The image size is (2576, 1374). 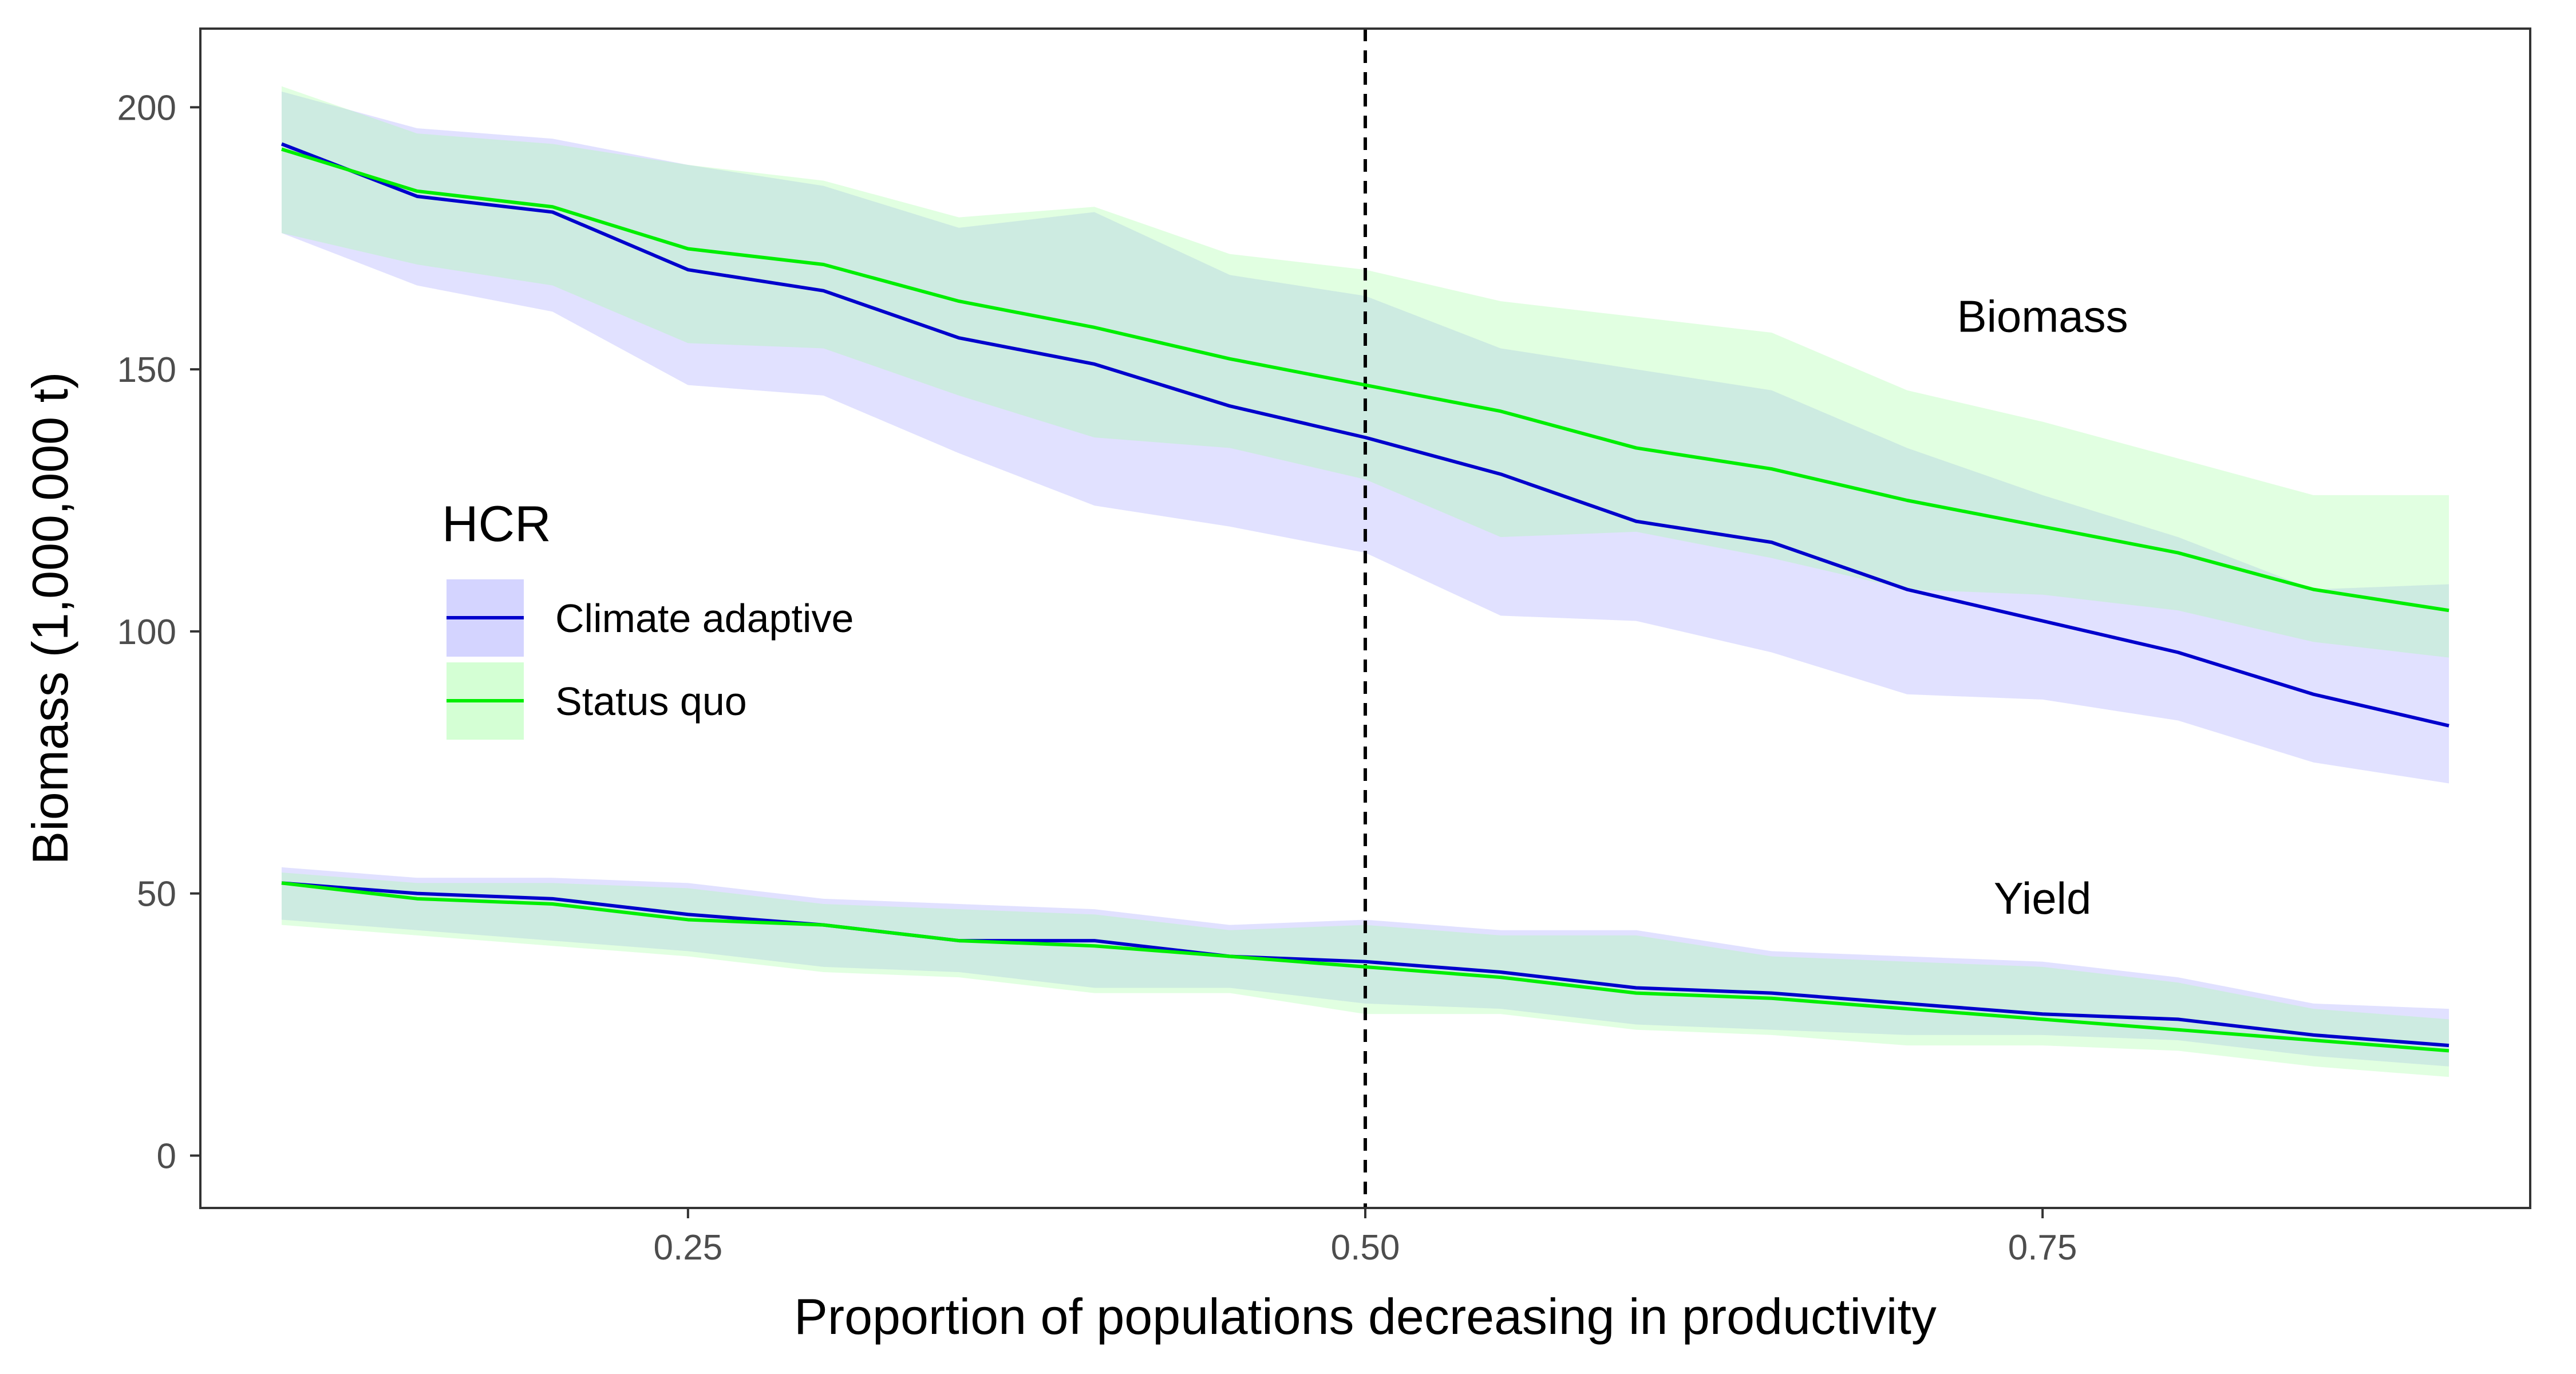 I want to click on y-tick-label: 50, so click(x=156, y=894).